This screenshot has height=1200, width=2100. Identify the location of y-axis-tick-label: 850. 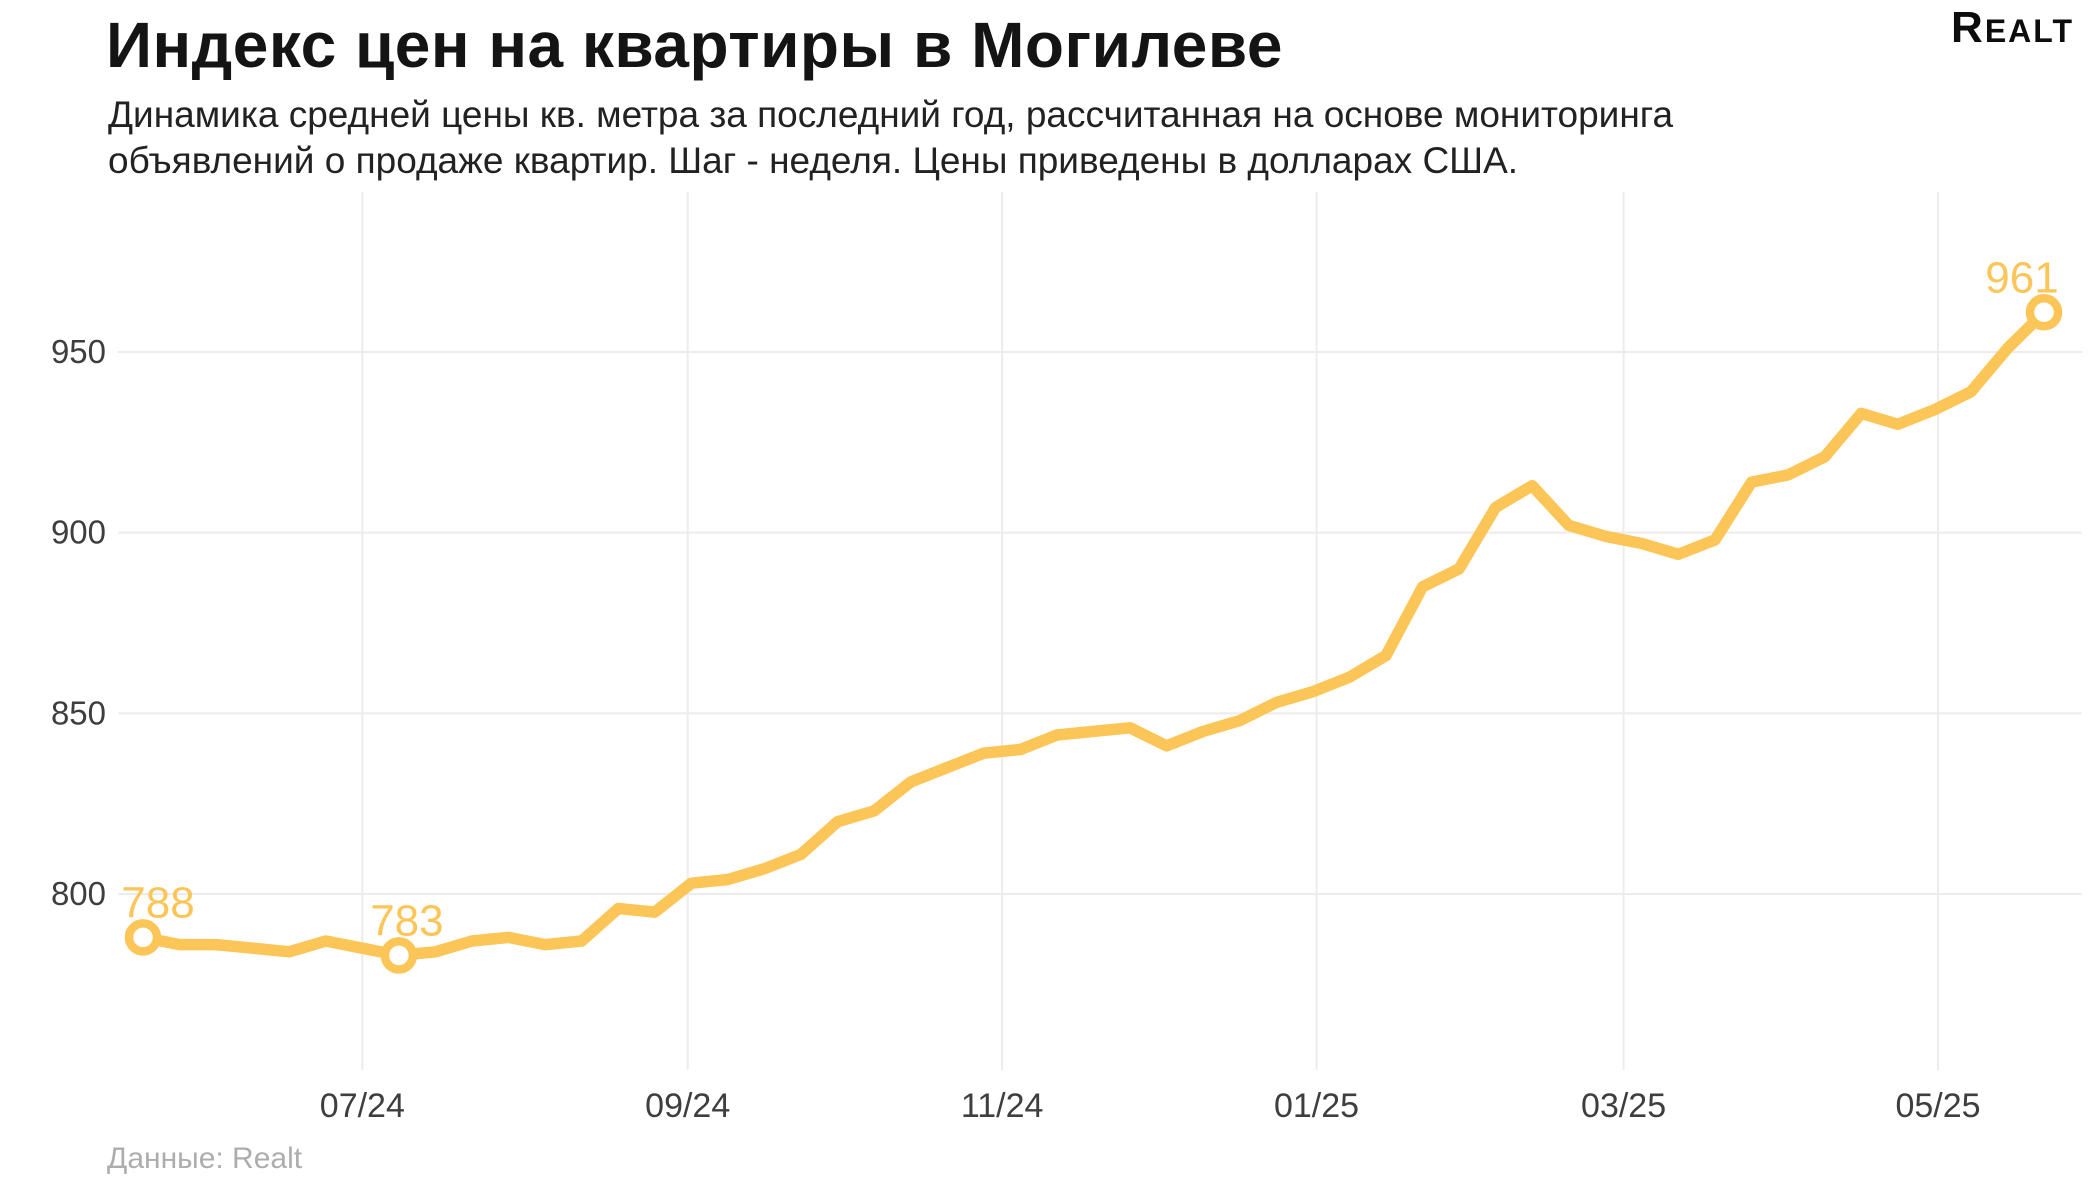
(78, 712).